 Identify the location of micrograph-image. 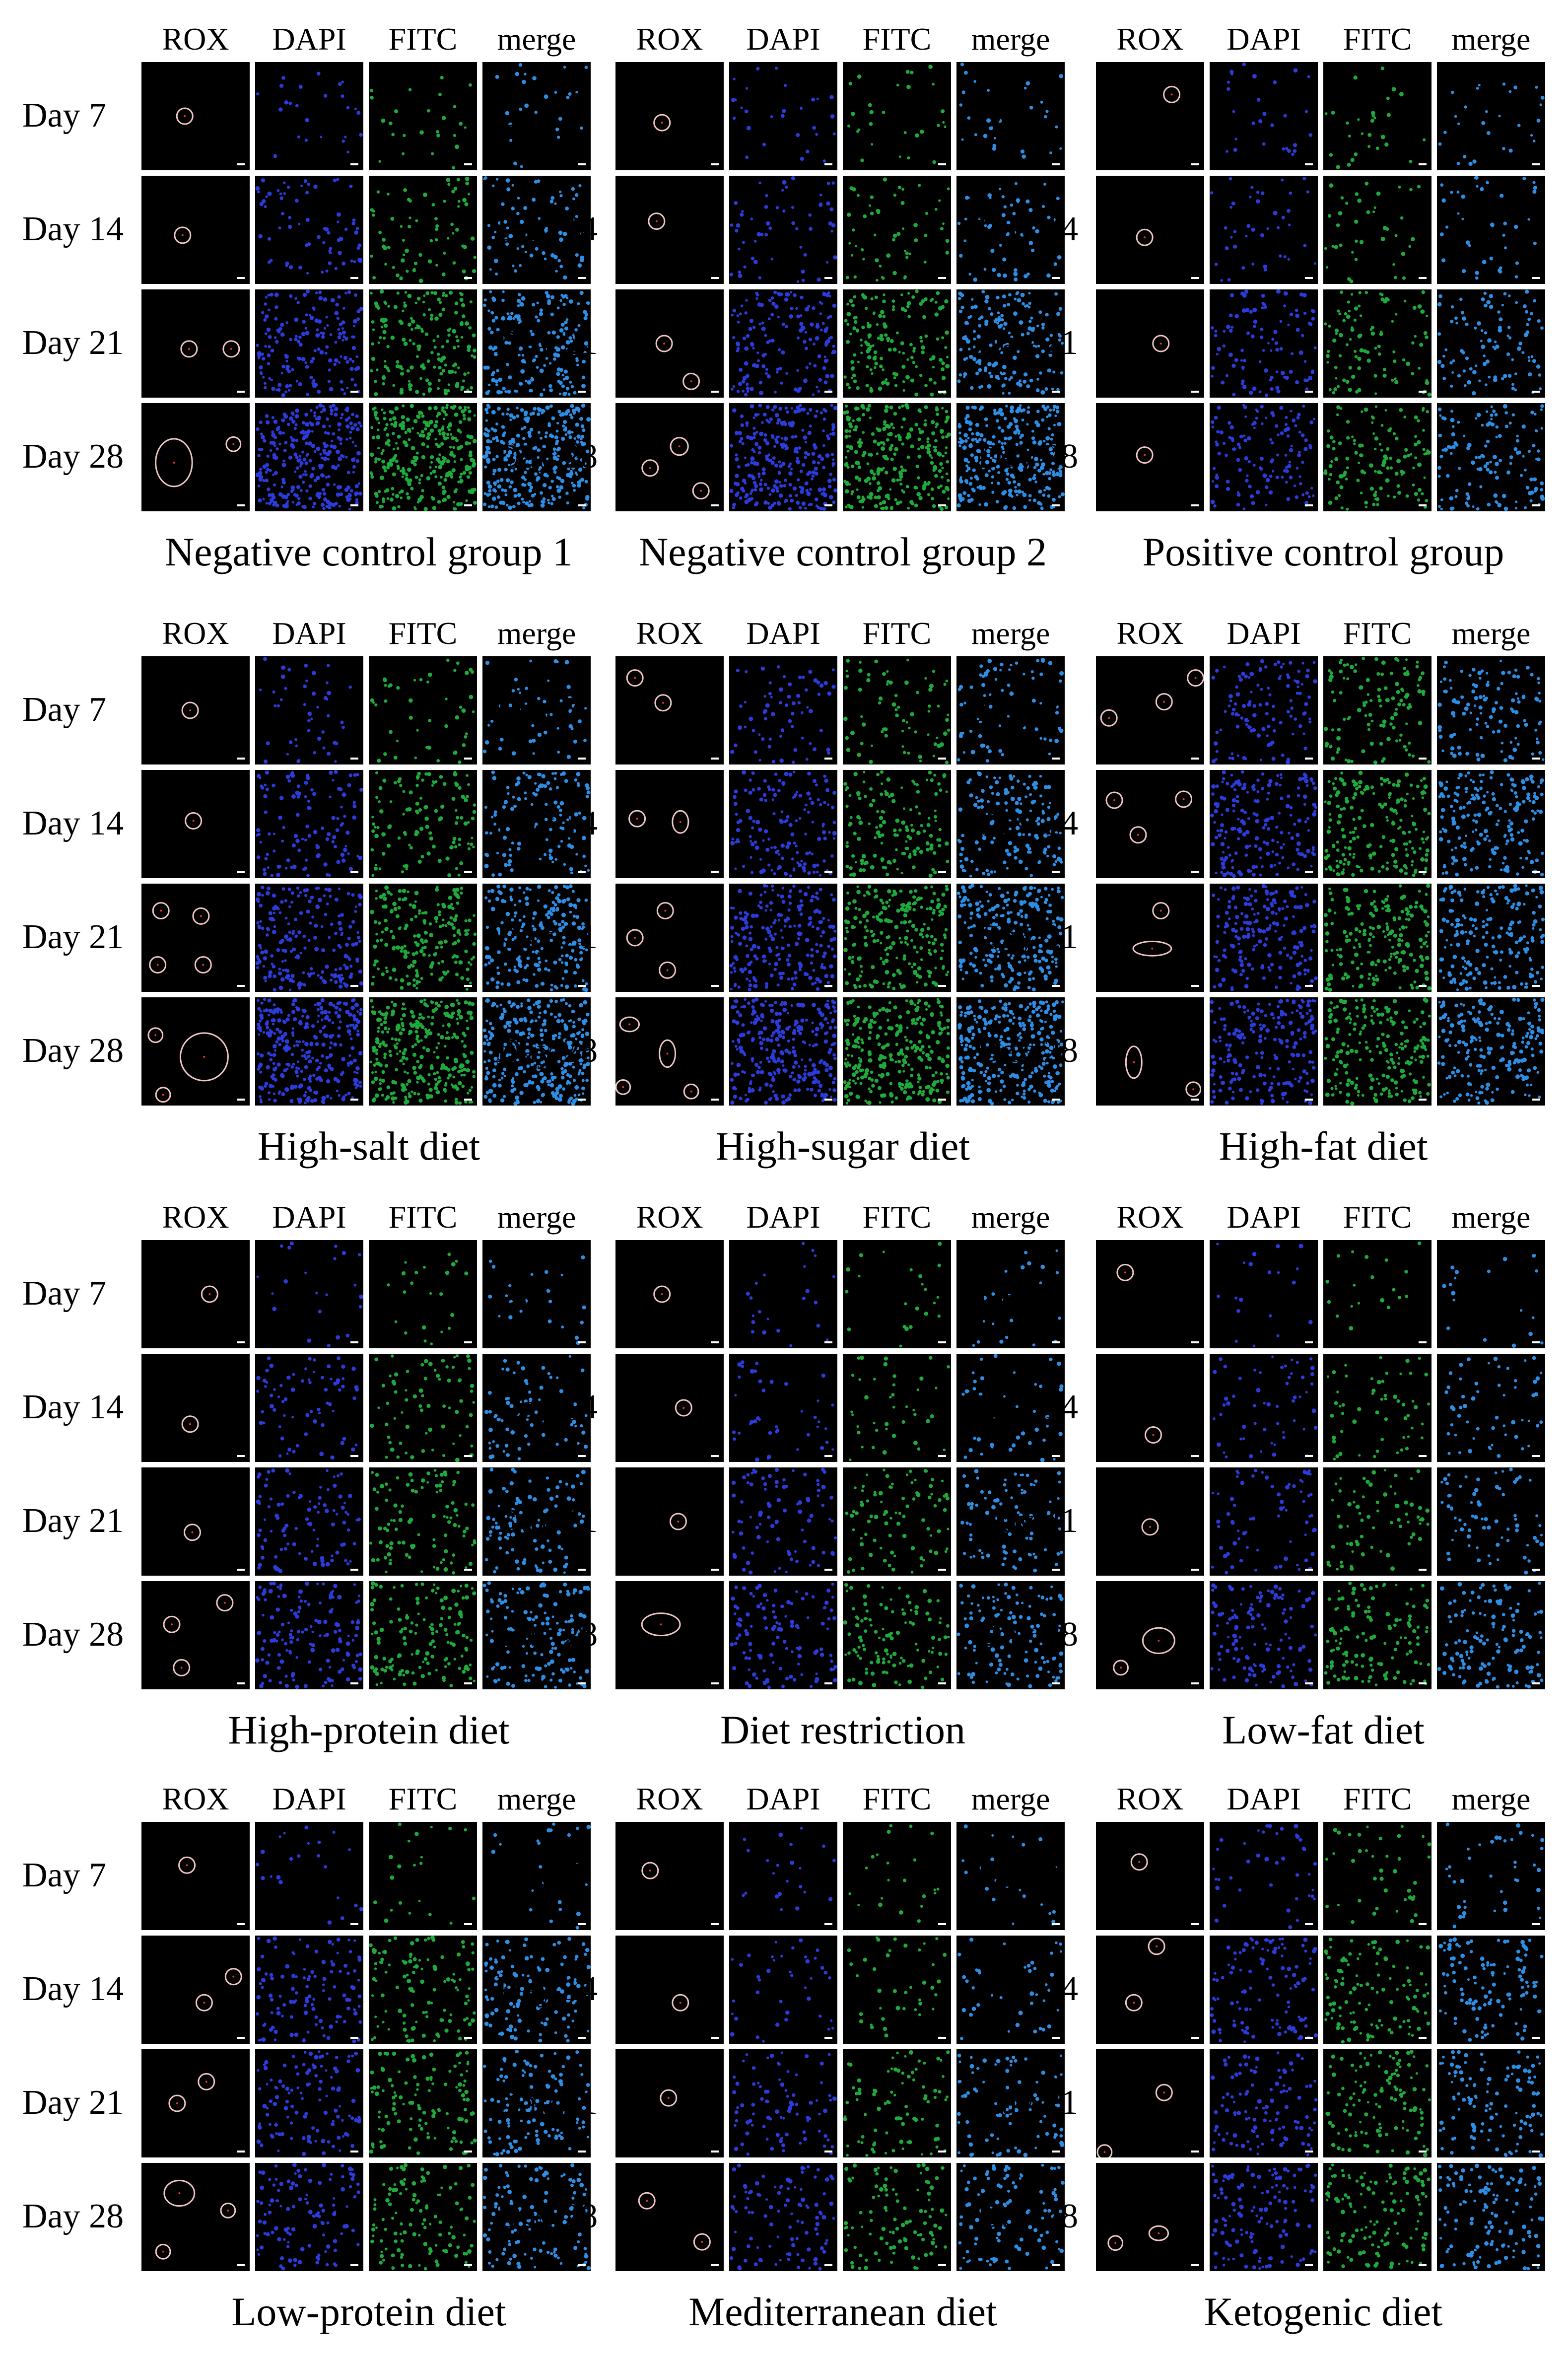
(1376, 232).